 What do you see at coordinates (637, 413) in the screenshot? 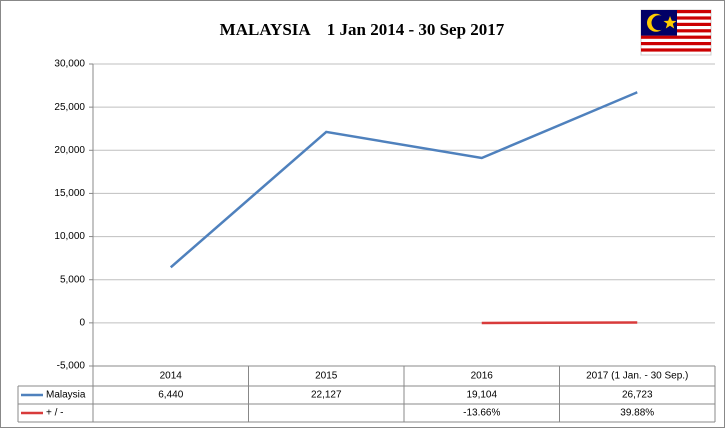
I see `table-value: 39.88%` at bounding box center [637, 413].